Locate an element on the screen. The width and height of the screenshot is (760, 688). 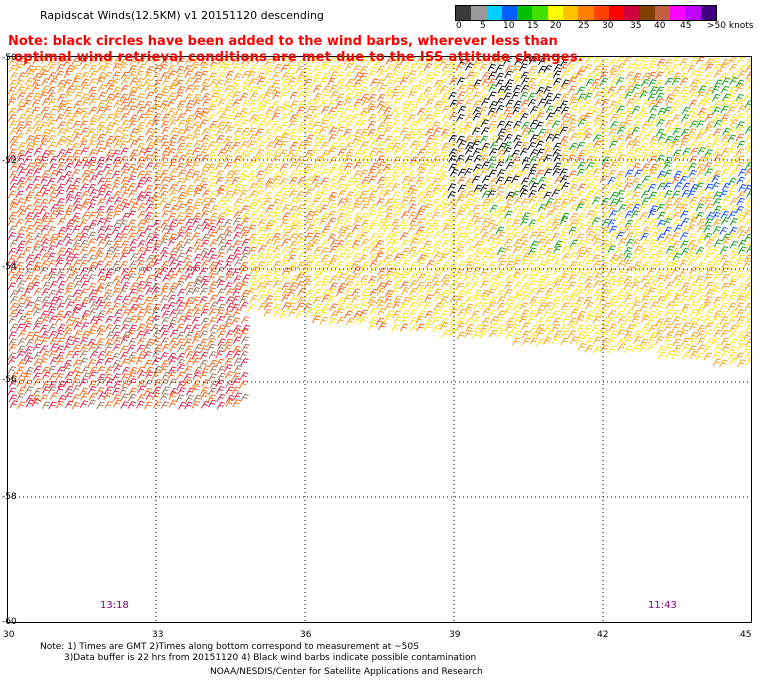
colorbar-label: 25 is located at coordinates (584, 26).